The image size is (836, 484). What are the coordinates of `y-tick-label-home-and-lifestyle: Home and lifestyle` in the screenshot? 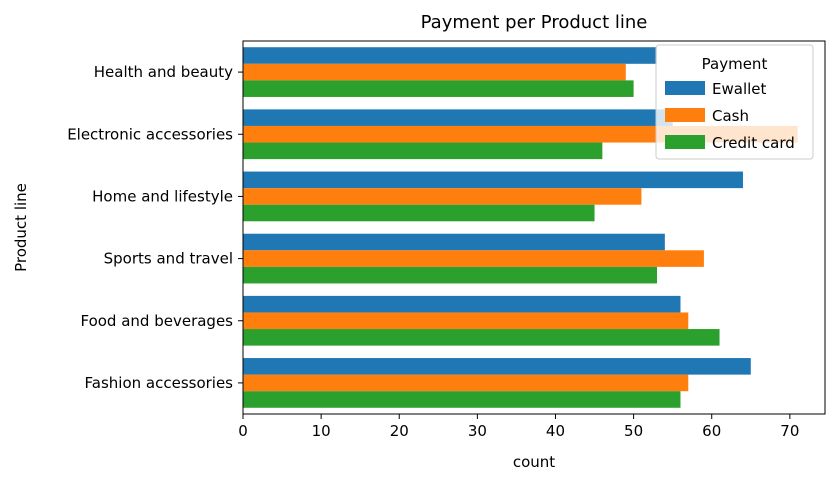 It's located at (162, 196).